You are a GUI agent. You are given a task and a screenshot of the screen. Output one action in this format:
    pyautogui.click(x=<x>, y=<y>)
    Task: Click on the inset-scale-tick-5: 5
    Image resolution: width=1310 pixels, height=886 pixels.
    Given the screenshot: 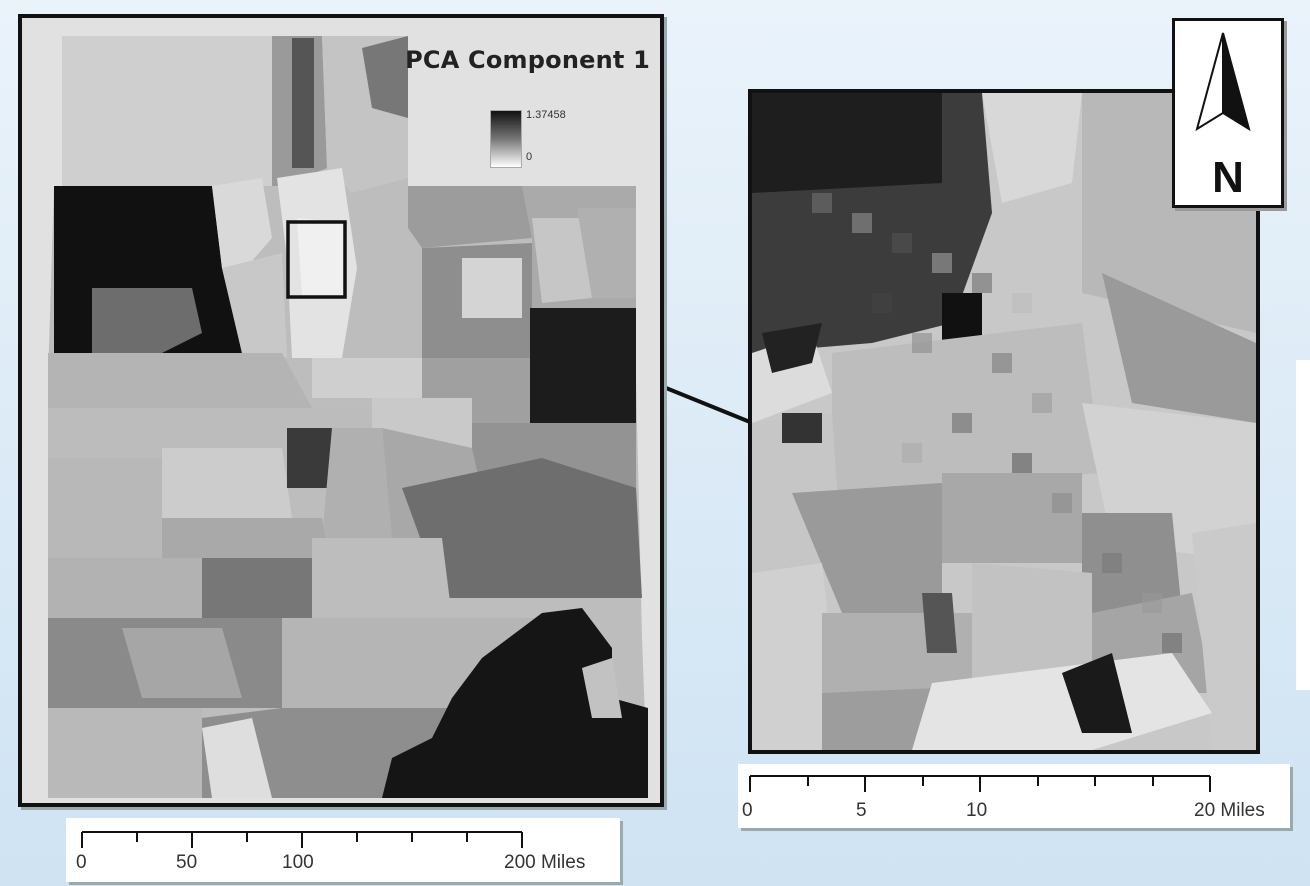 What is the action you would take?
    pyautogui.click(x=861, y=810)
    